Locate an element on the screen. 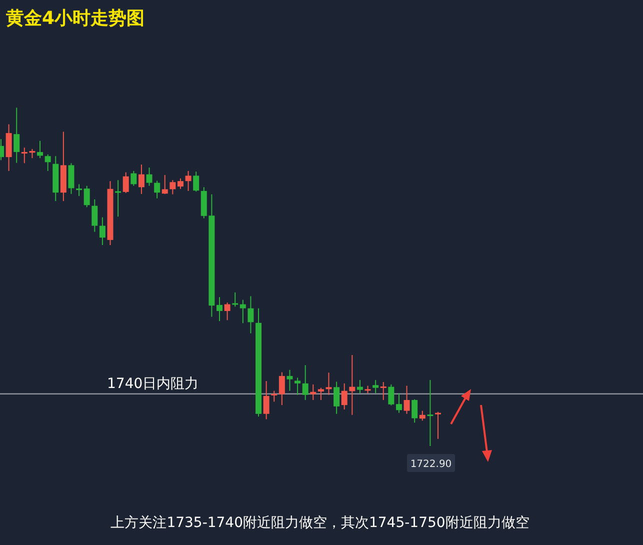 This screenshot has height=545, width=643. text: 上方关注1735-1740附近阻力做空，其次1745-1750附近阻力做空 is located at coordinates (320, 523).